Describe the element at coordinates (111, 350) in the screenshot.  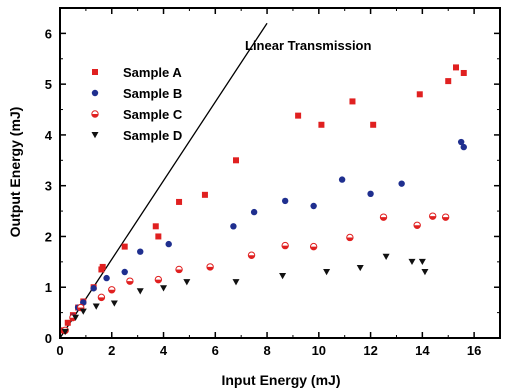
I see `x-tick-label: 2` at that location.